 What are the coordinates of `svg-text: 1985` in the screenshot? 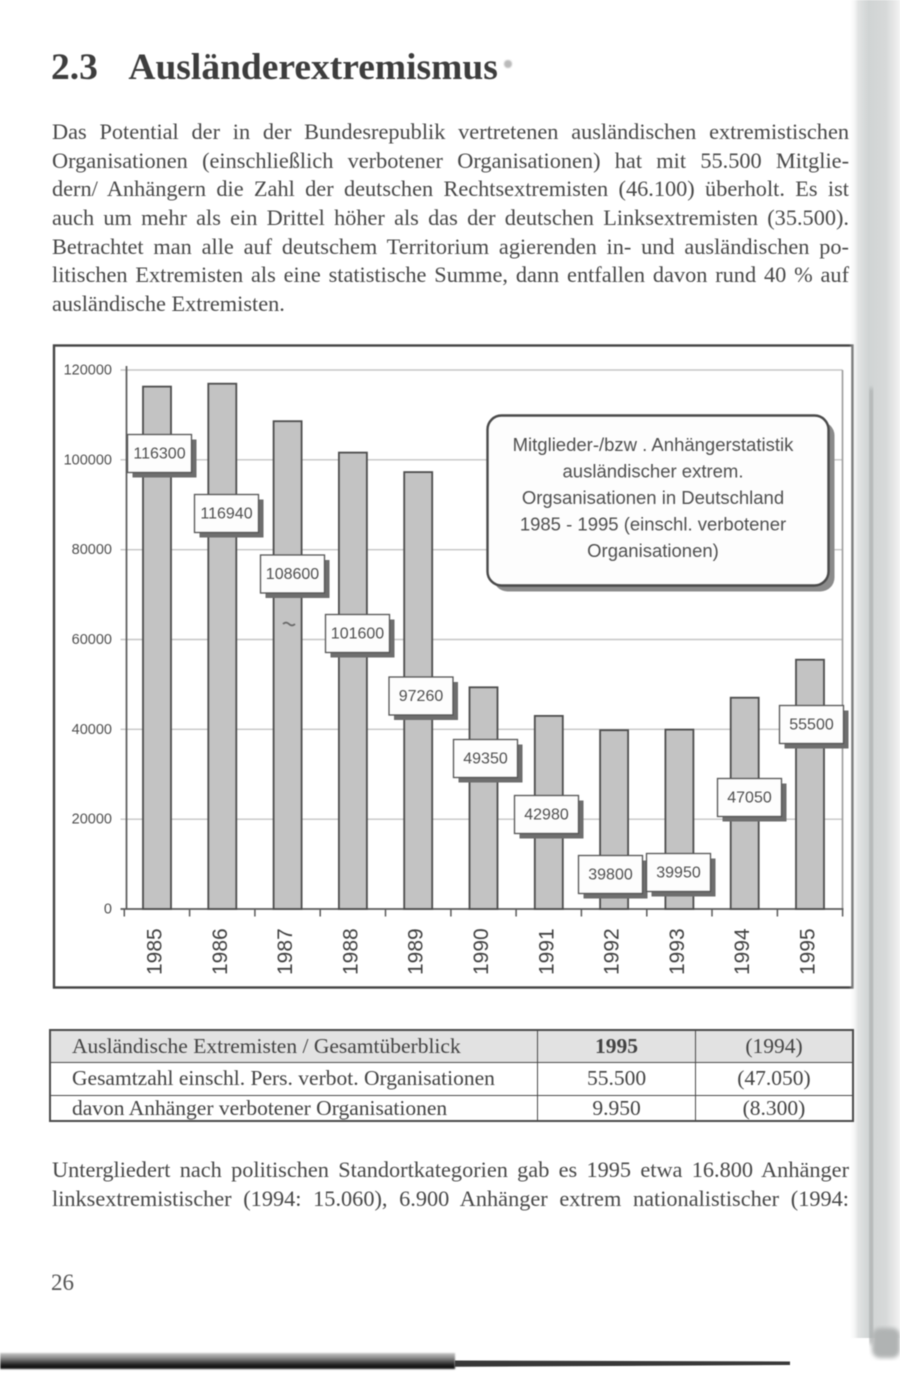 It's located at (155, 951).